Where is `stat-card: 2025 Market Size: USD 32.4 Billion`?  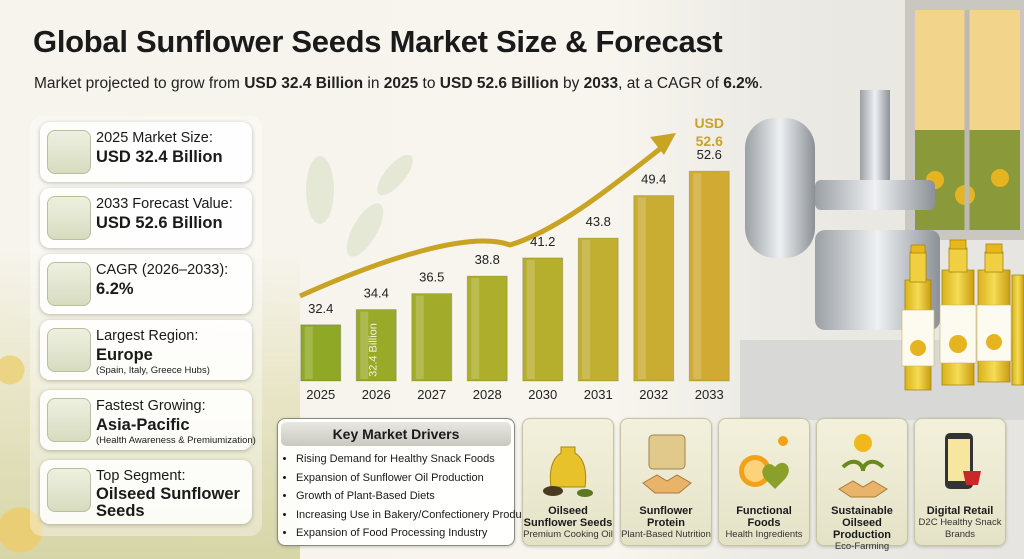 stat-card: 2025 Market Size: USD 32.4 Billion is located at coordinates (146, 152).